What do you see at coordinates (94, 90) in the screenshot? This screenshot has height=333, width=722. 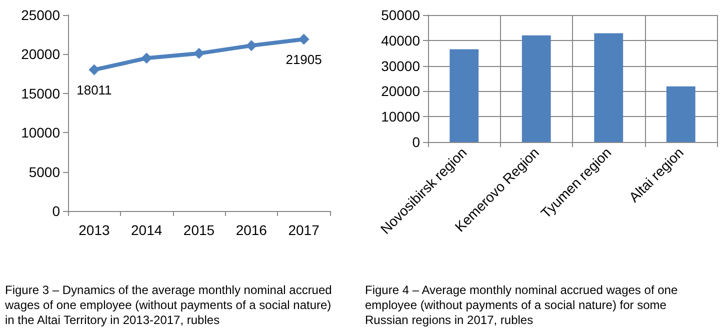 I see `data-label: 18011` at bounding box center [94, 90].